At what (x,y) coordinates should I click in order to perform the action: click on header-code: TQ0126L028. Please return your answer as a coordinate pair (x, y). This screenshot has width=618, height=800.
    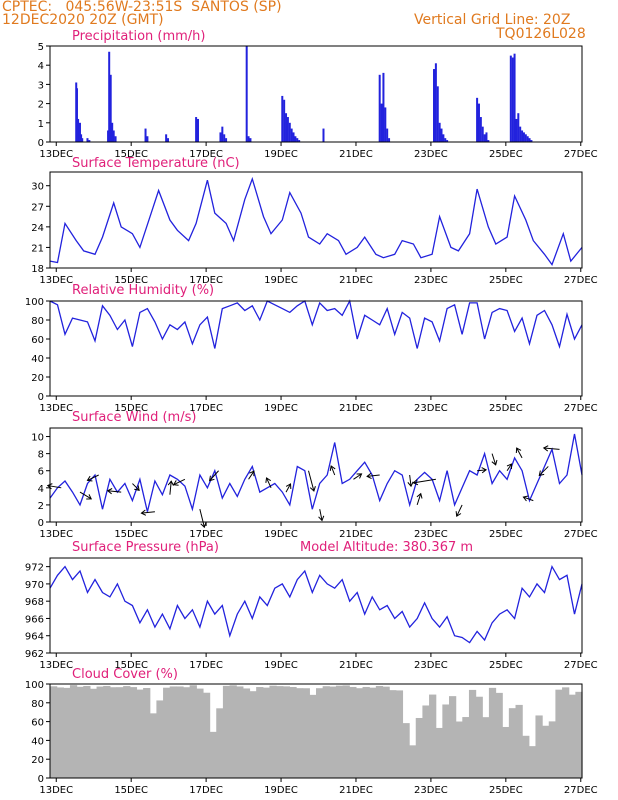
    Looking at the image, I should click on (541, 34).